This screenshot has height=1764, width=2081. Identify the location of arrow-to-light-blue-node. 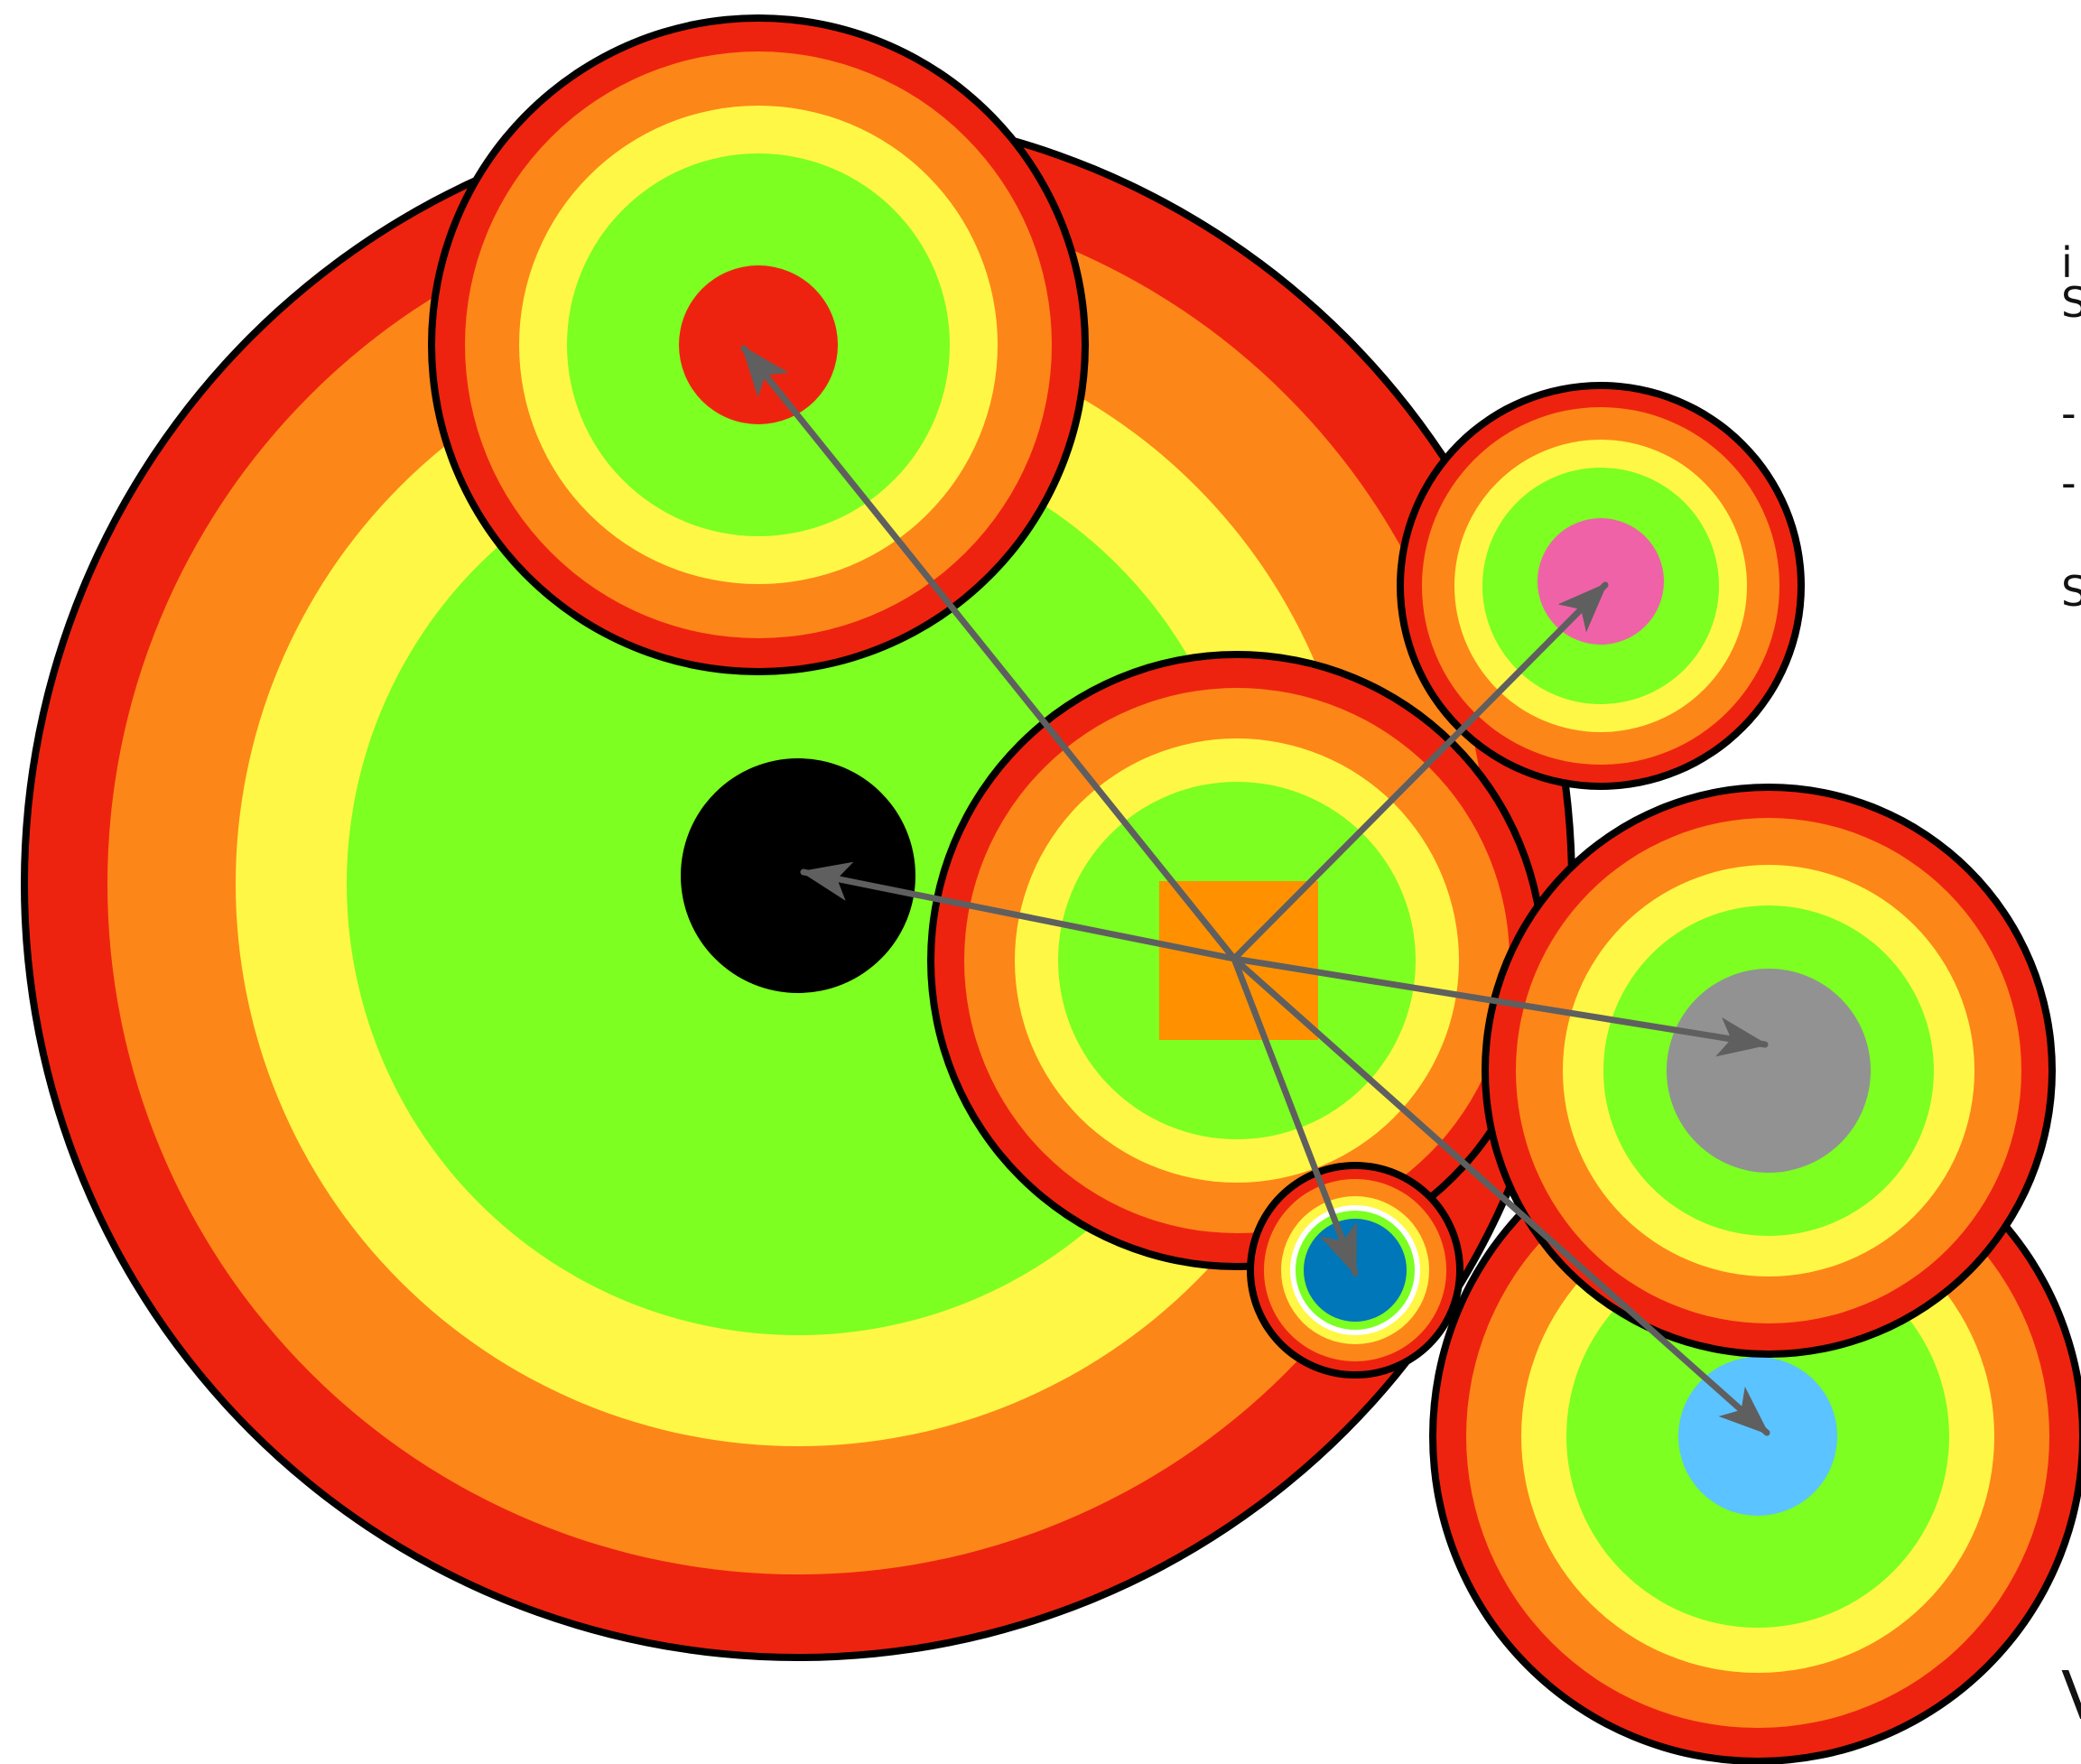
(1500, 1195).